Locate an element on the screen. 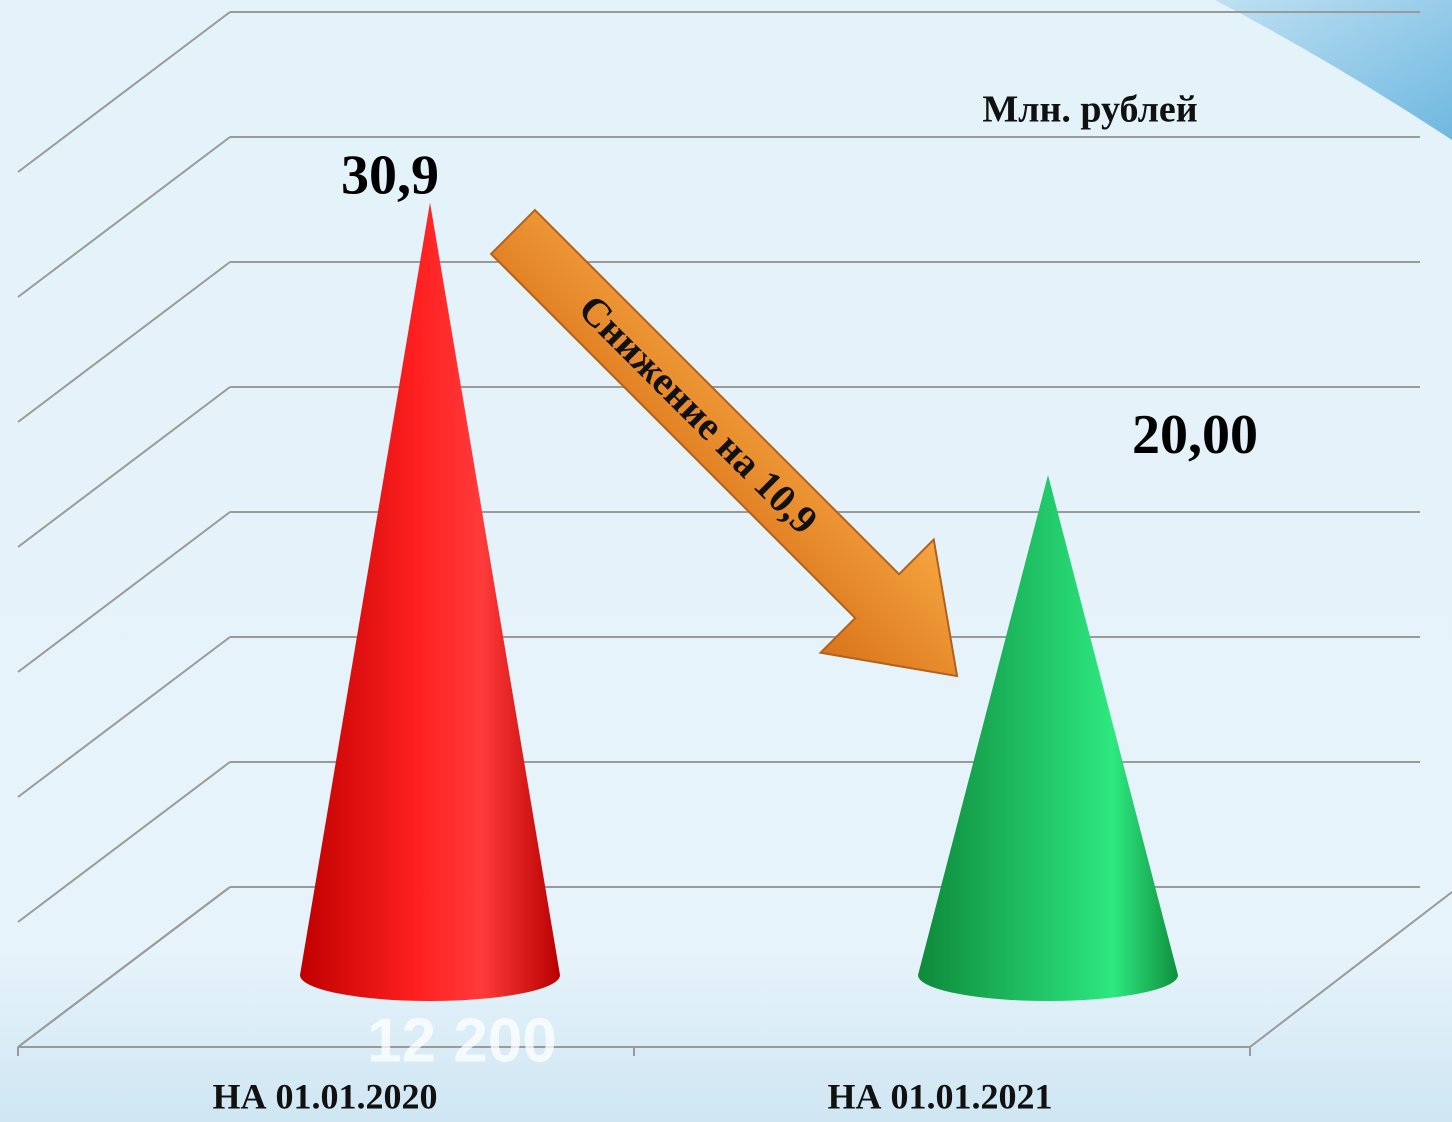 The height and width of the screenshot is (1122, 1452). faint-label: 12 200 is located at coordinates (462, 1040).